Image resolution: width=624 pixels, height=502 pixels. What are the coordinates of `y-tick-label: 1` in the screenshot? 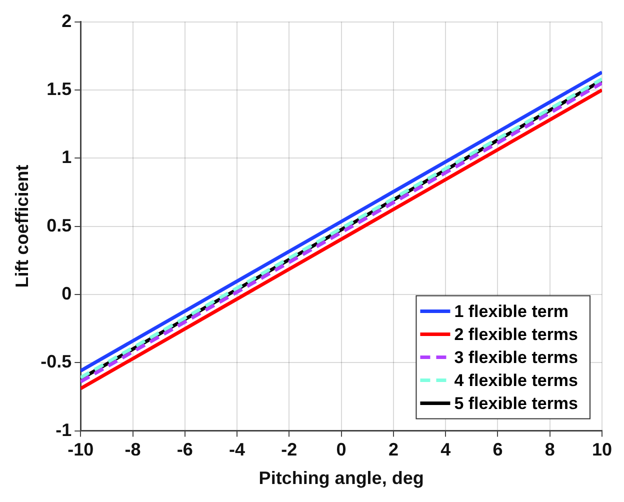 It's located at (67, 157).